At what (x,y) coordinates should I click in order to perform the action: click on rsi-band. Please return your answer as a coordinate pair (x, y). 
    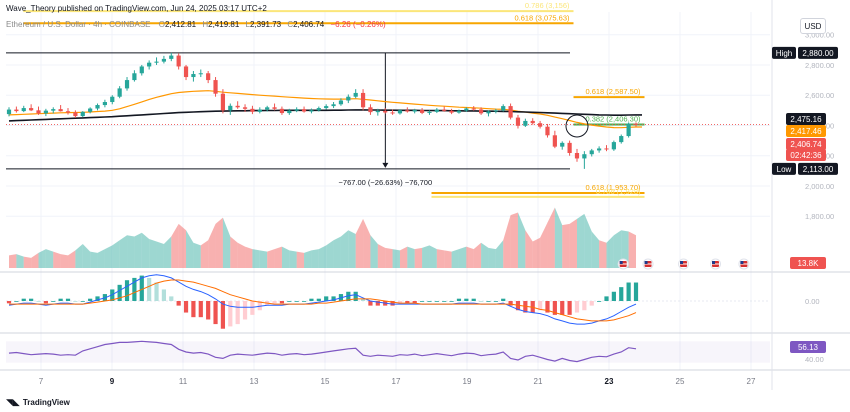
    Looking at the image, I should click on (388, 352).